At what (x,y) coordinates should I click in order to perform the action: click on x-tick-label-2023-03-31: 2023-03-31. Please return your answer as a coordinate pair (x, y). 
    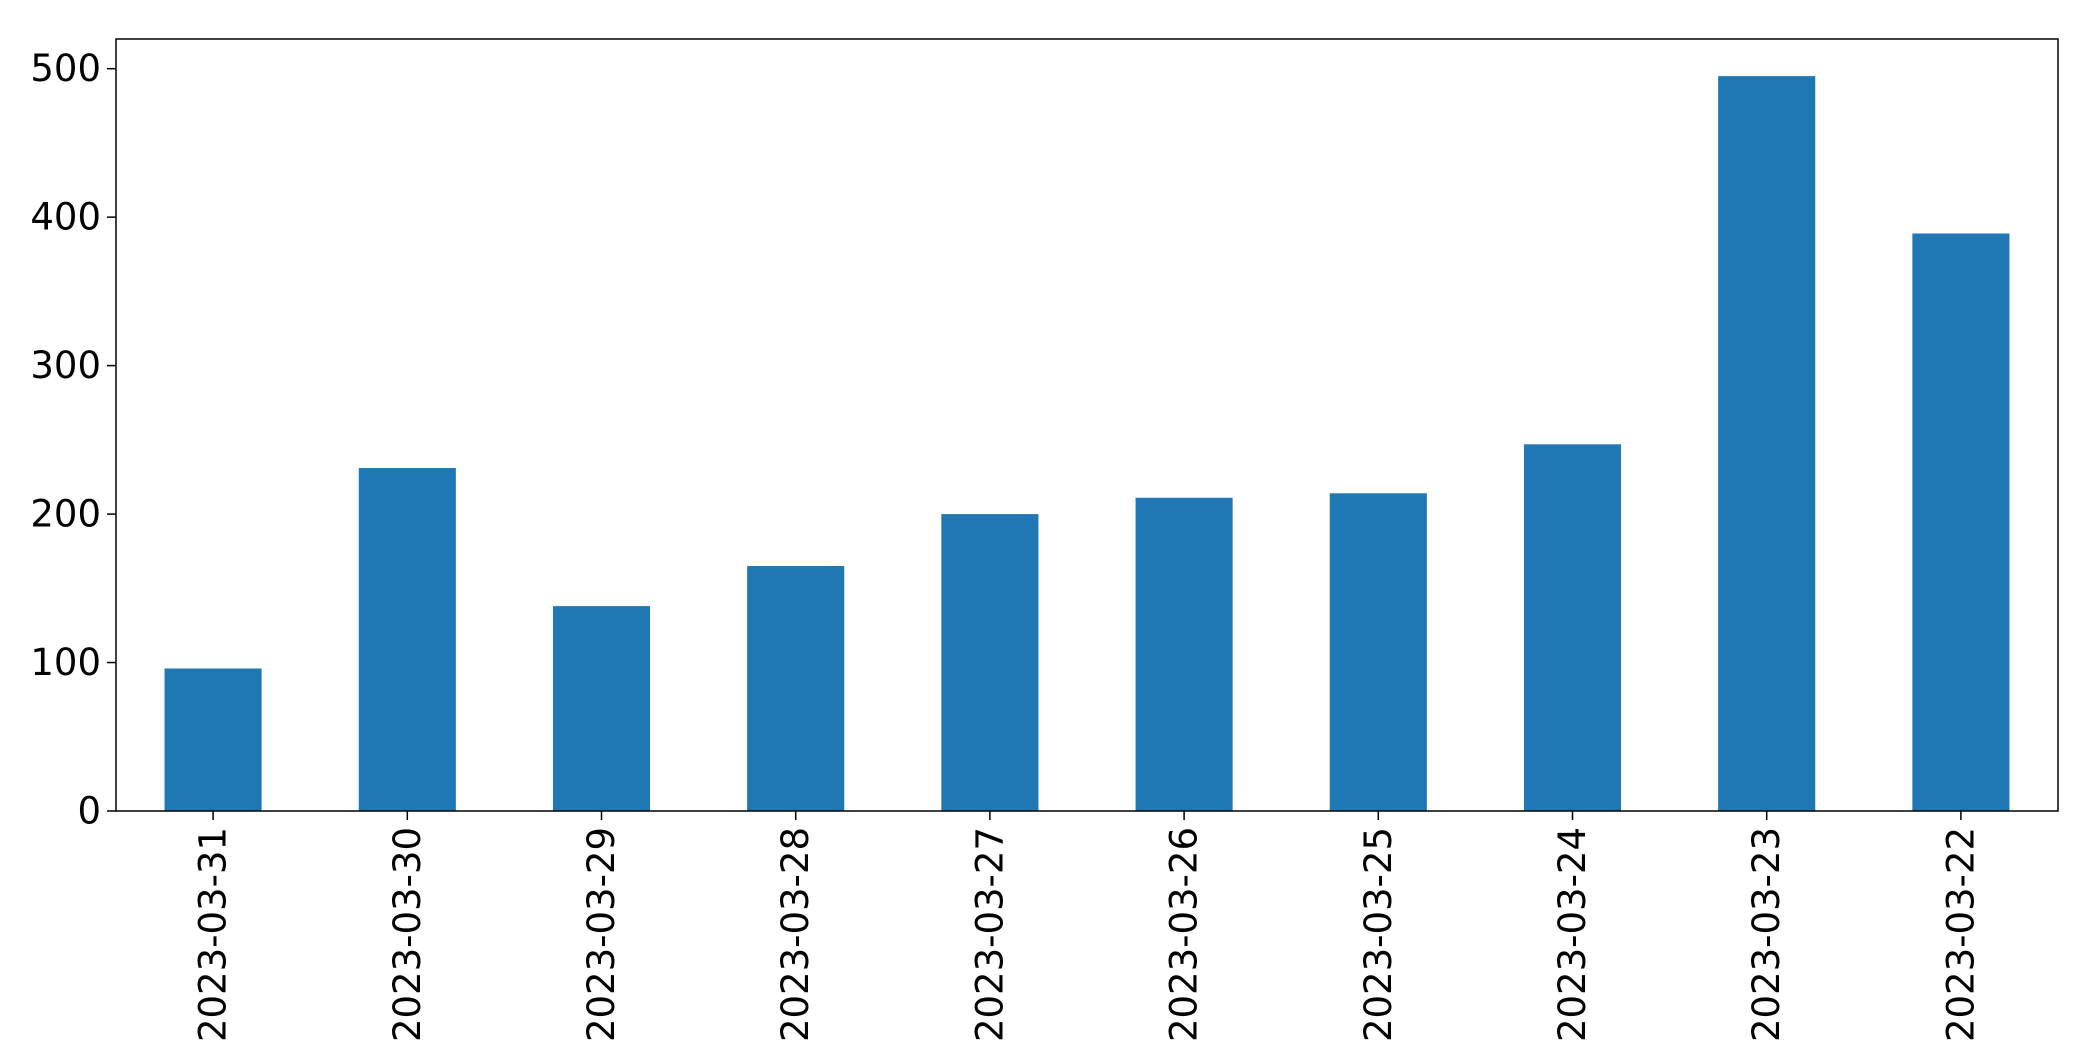
    Looking at the image, I should click on (213, 934).